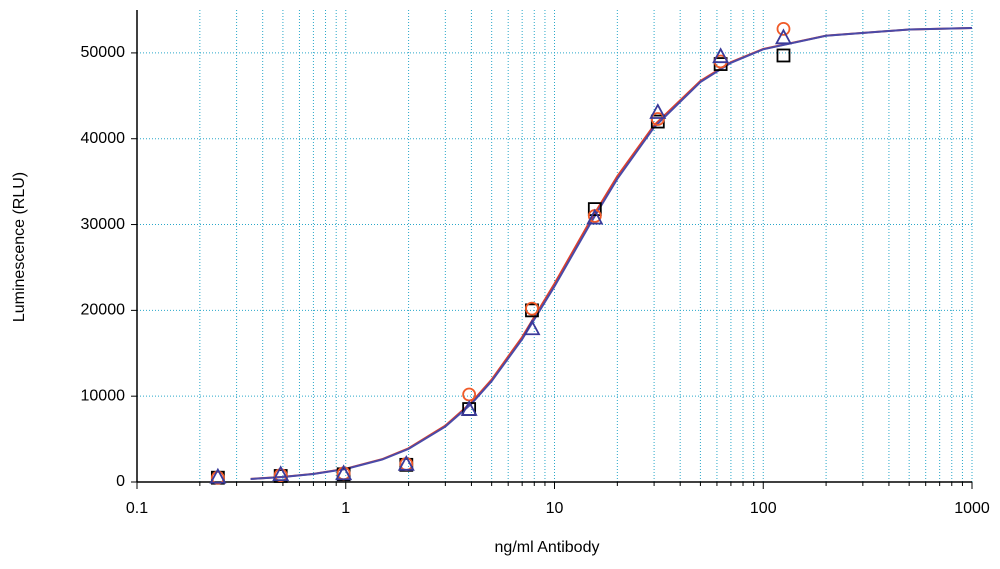 The width and height of the screenshot is (1000, 569). What do you see at coordinates (555, 508) in the screenshot?
I see `x-tick-label: 10` at bounding box center [555, 508].